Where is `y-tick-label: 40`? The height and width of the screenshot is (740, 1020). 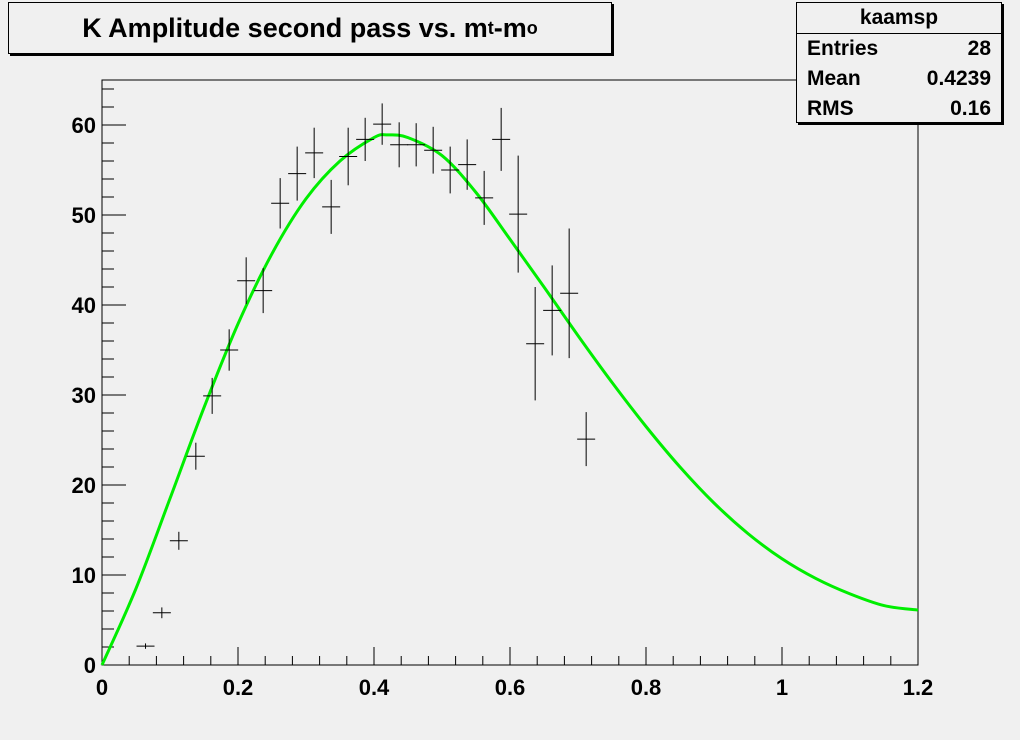
y-tick-label: 40 is located at coordinates (84, 305).